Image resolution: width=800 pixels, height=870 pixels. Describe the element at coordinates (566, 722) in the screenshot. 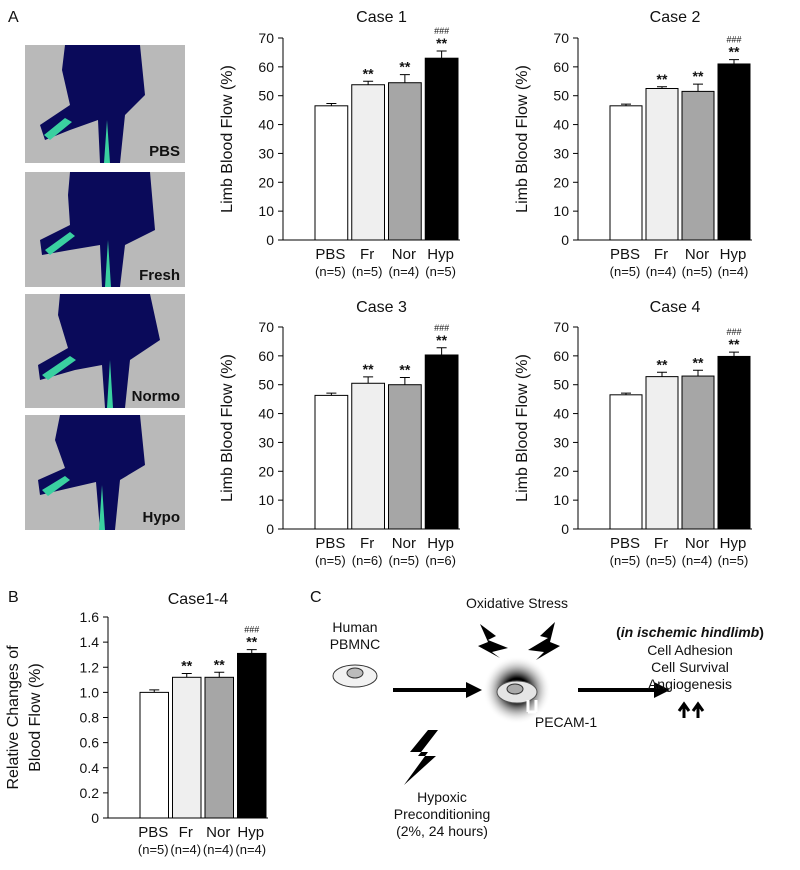

I see `marker-label: PECAM-1` at that location.